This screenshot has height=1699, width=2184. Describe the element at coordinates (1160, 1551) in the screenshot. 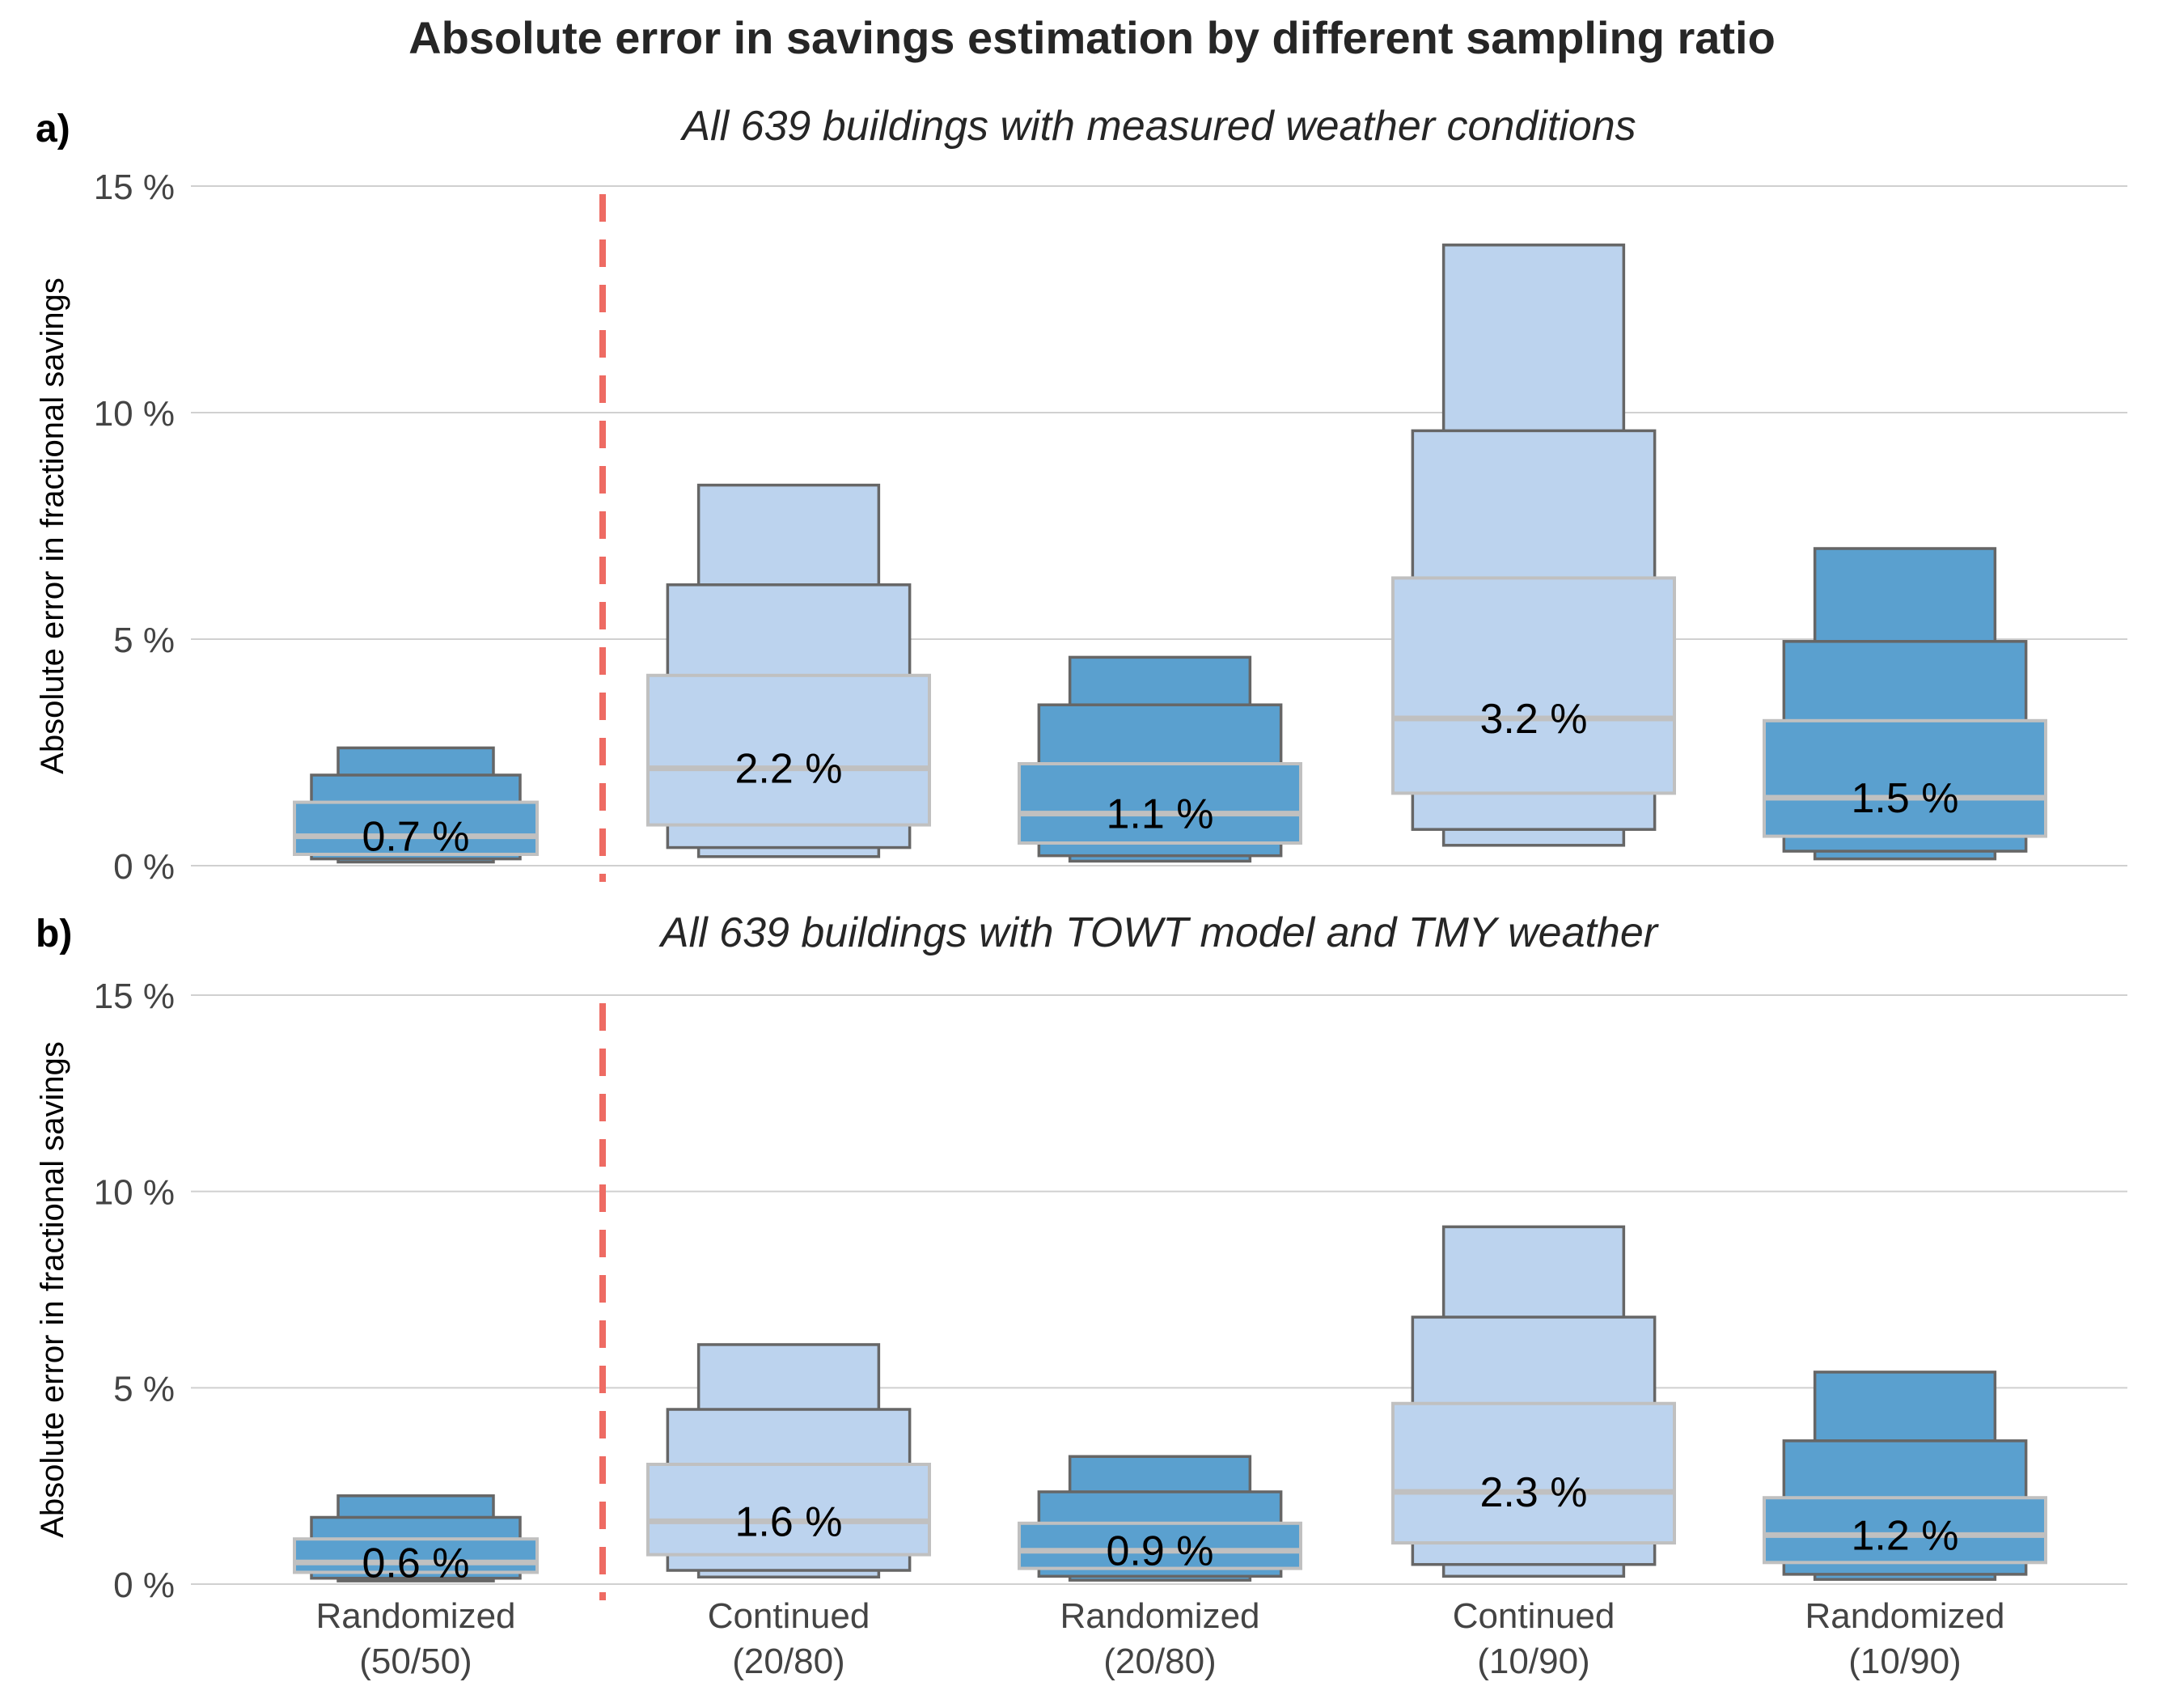

I see `median-label: 0.9 %` at that location.